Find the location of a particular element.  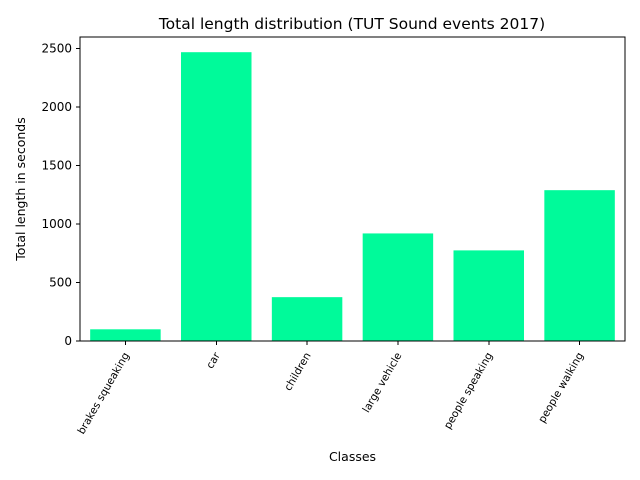

y-axis-label: Total length in seconds is located at coordinates (20, 189).